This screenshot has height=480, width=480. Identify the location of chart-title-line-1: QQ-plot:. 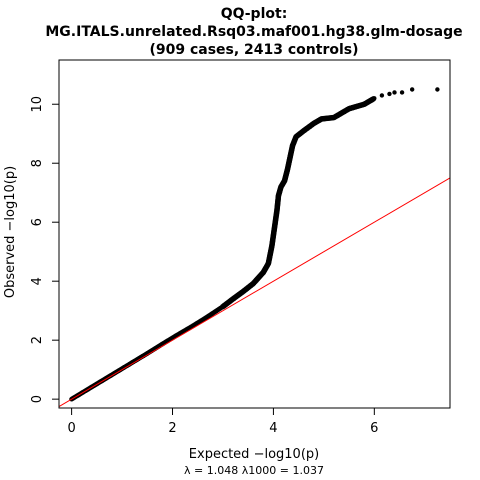
(254, 14).